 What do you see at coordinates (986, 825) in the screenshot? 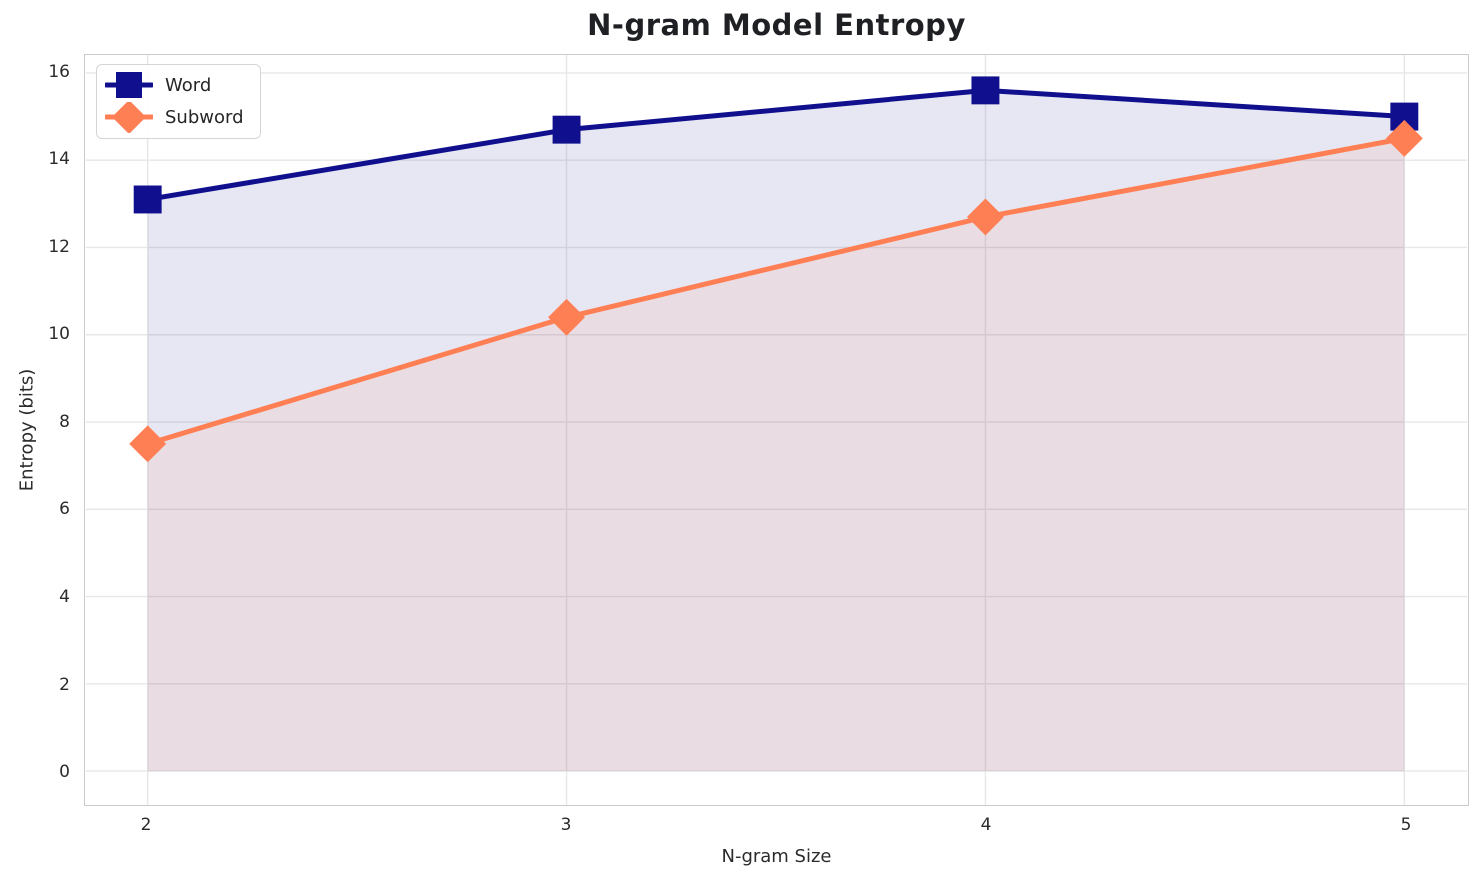
I see `x-tick-label: 4` at bounding box center [986, 825].